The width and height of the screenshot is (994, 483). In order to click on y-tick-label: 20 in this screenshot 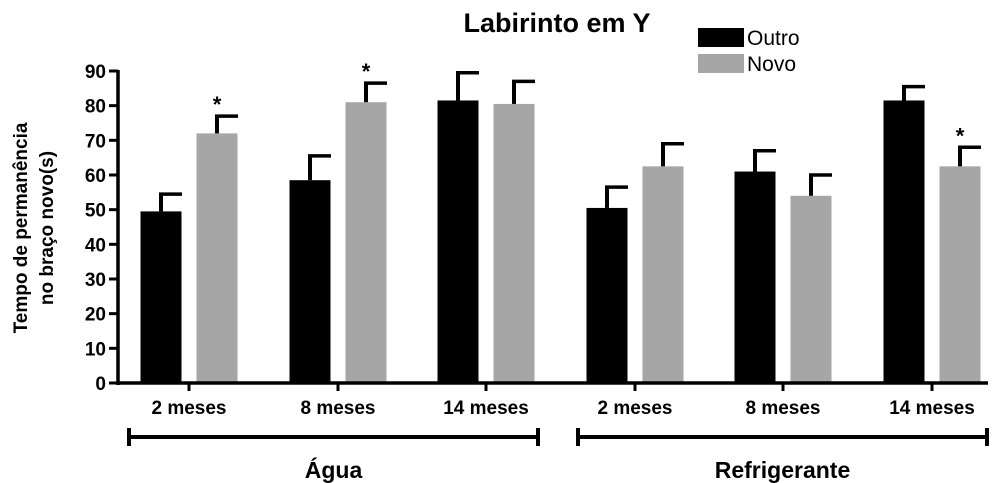, I will do `click(95, 315)`.